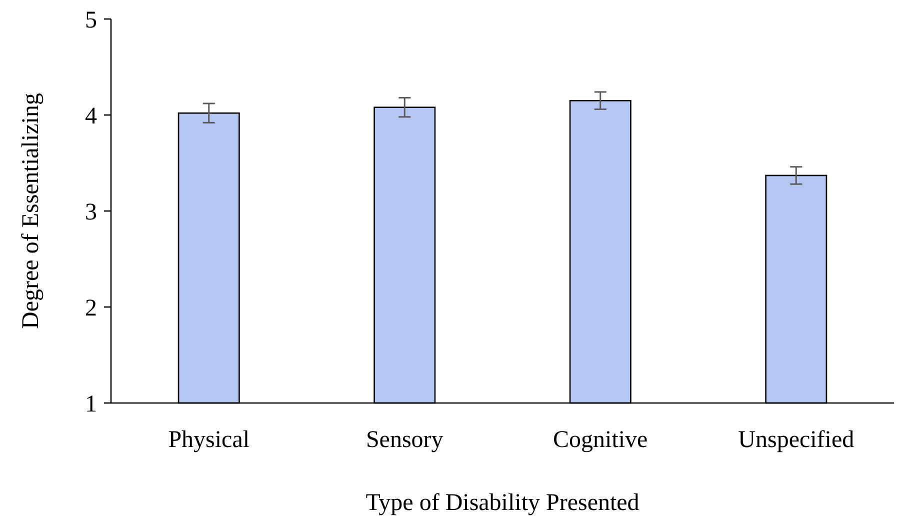 Image resolution: width=904 pixels, height=523 pixels. I want to click on y-tick-label: 3, so click(91, 212).